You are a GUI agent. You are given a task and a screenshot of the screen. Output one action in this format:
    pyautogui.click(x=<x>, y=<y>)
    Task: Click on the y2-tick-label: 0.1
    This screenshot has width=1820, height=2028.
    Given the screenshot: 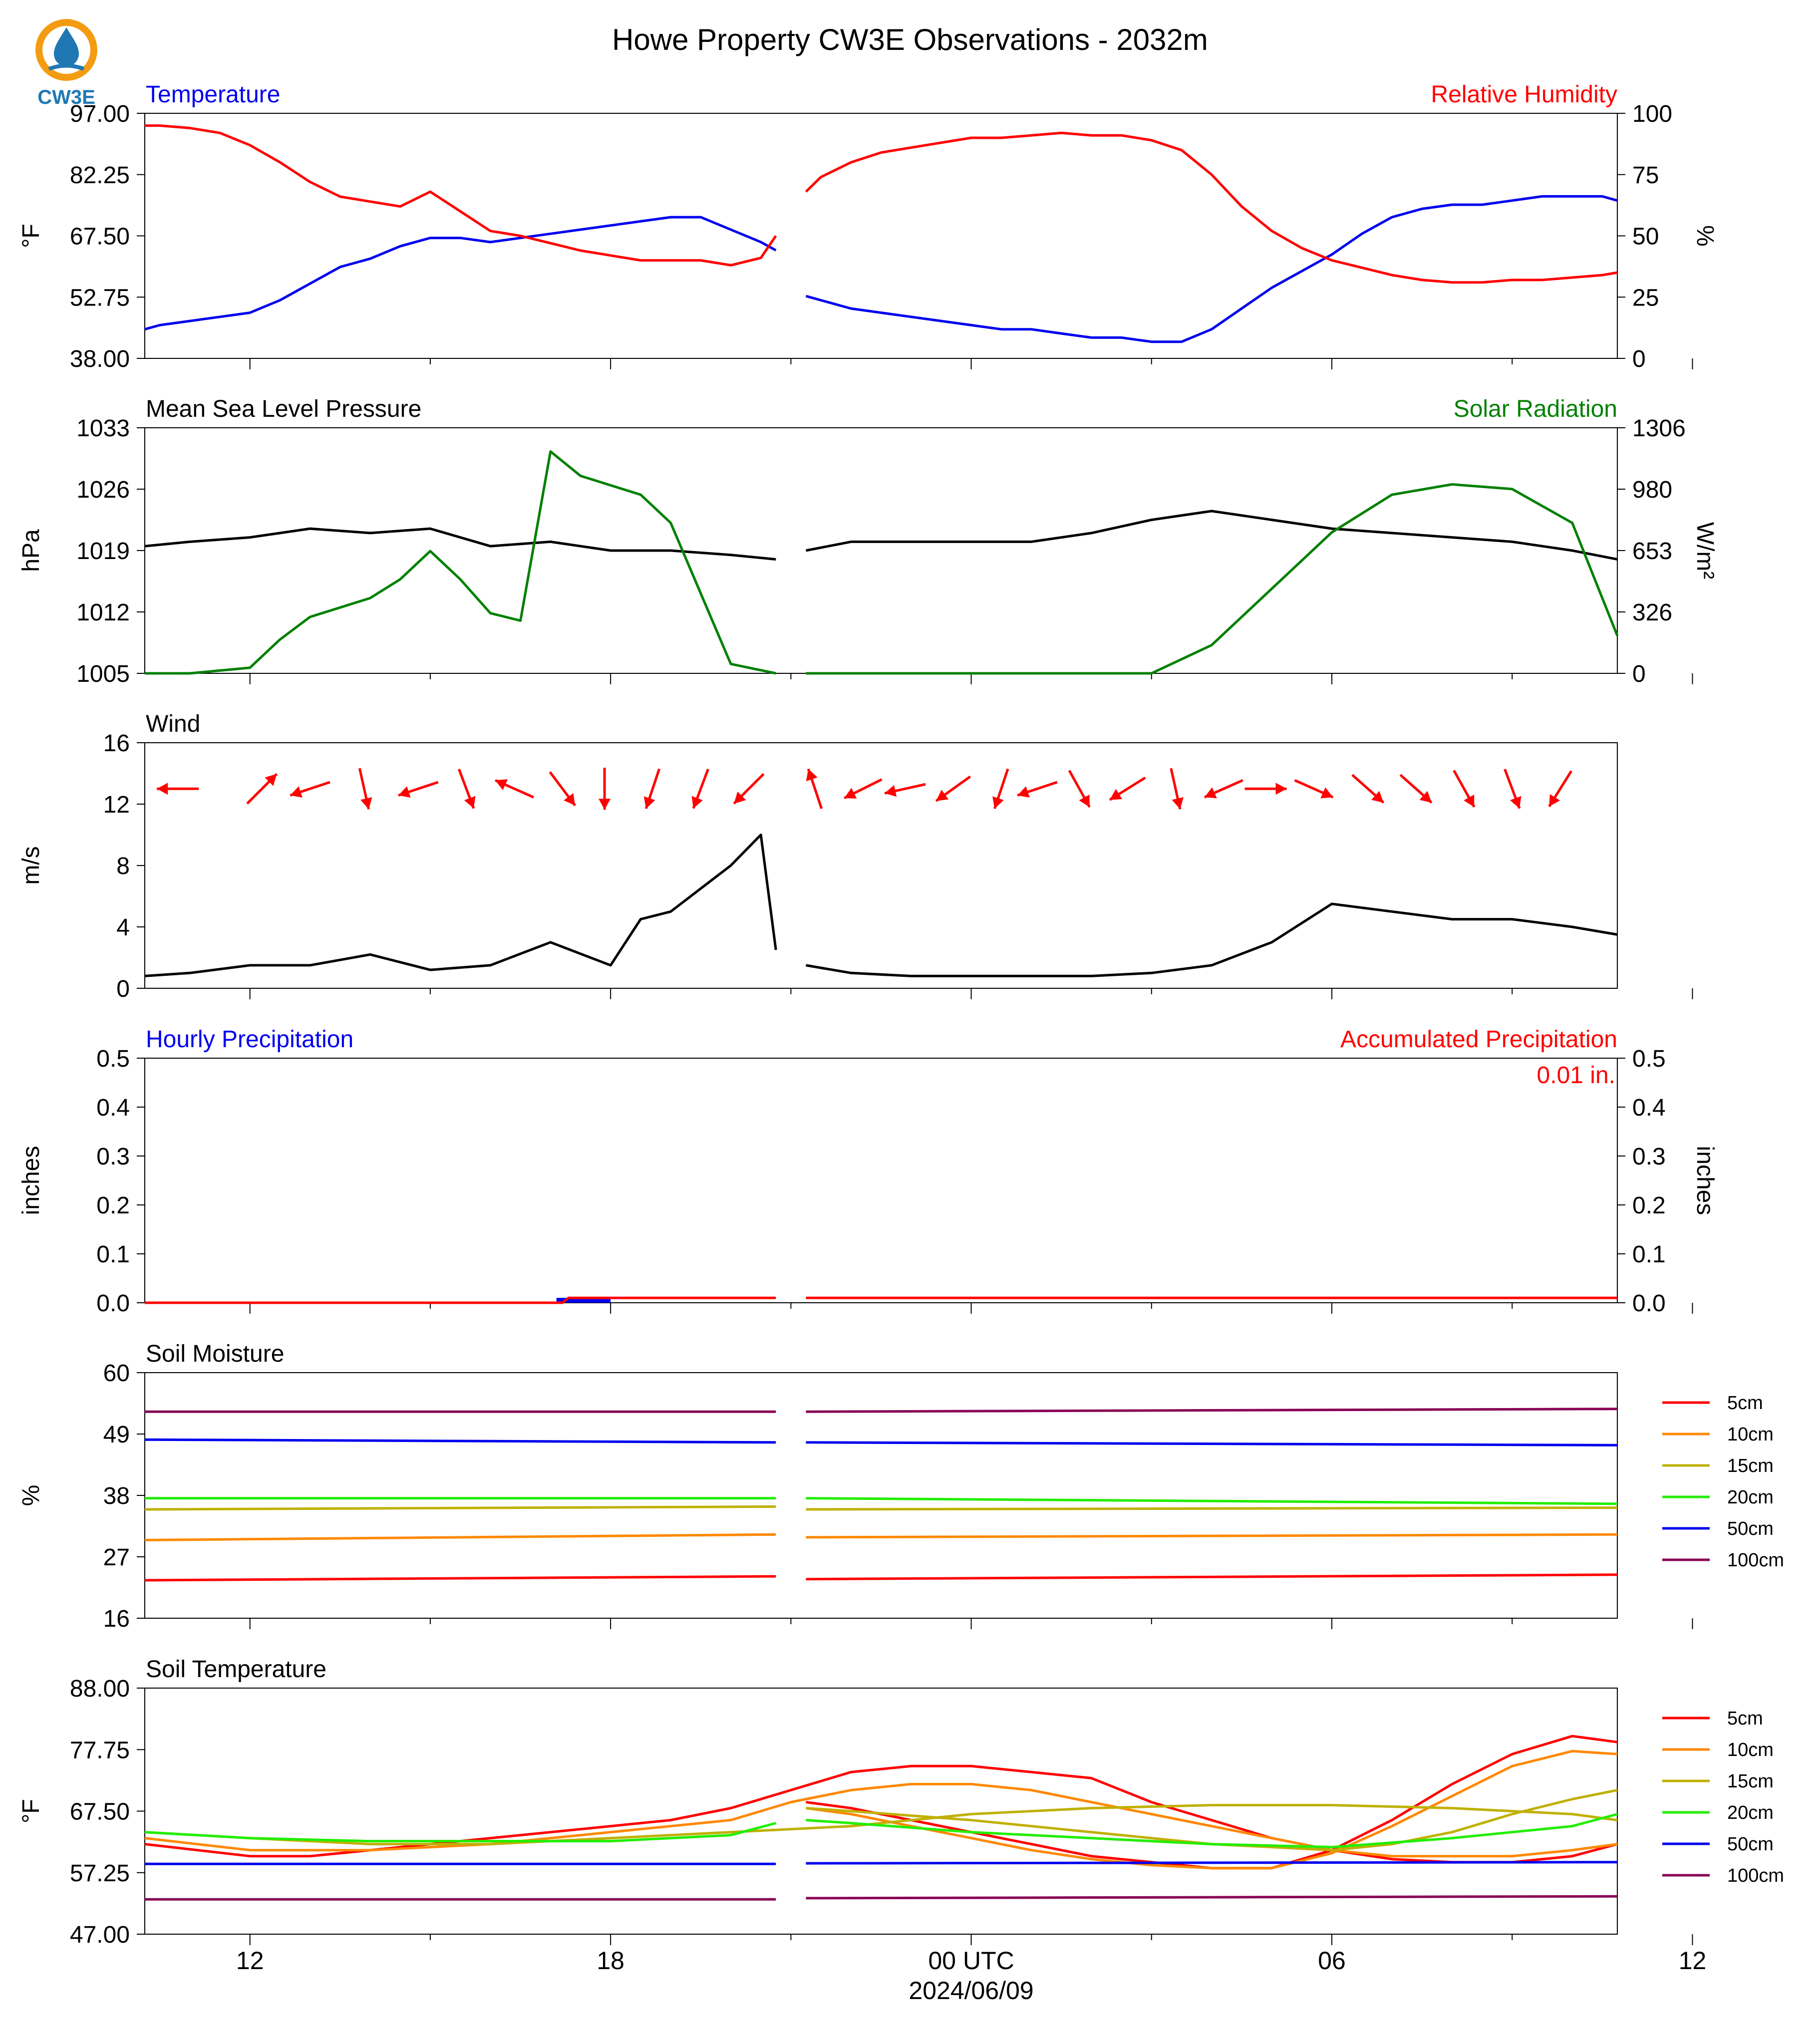 What is the action you would take?
    pyautogui.click(x=1649, y=1254)
    